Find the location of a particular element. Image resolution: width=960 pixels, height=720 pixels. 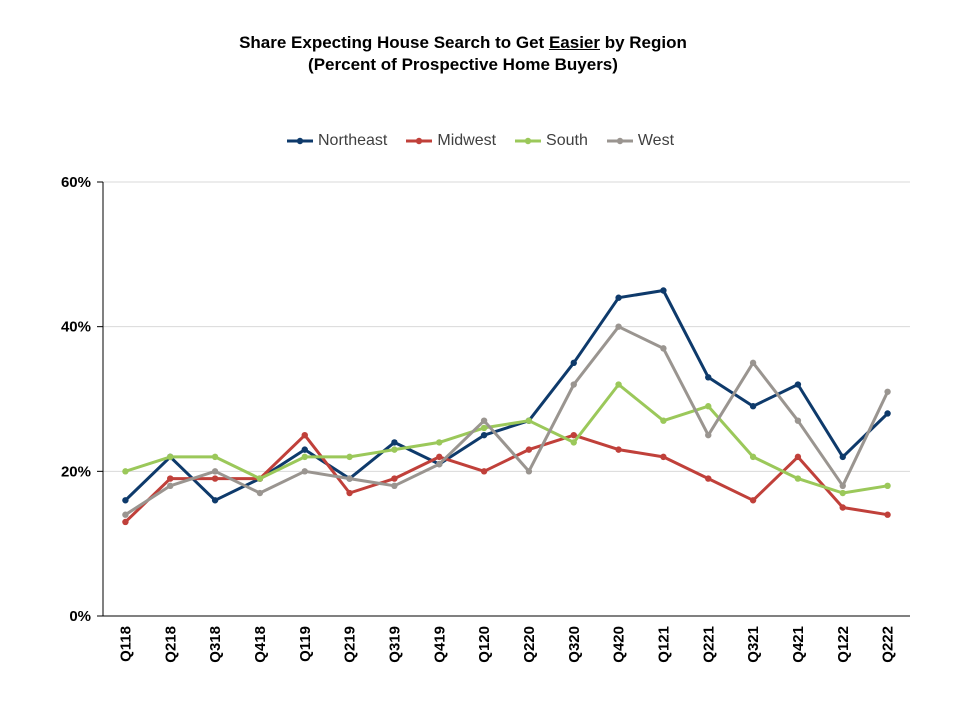

legend-swatch-midwest is located at coordinates (419, 141).